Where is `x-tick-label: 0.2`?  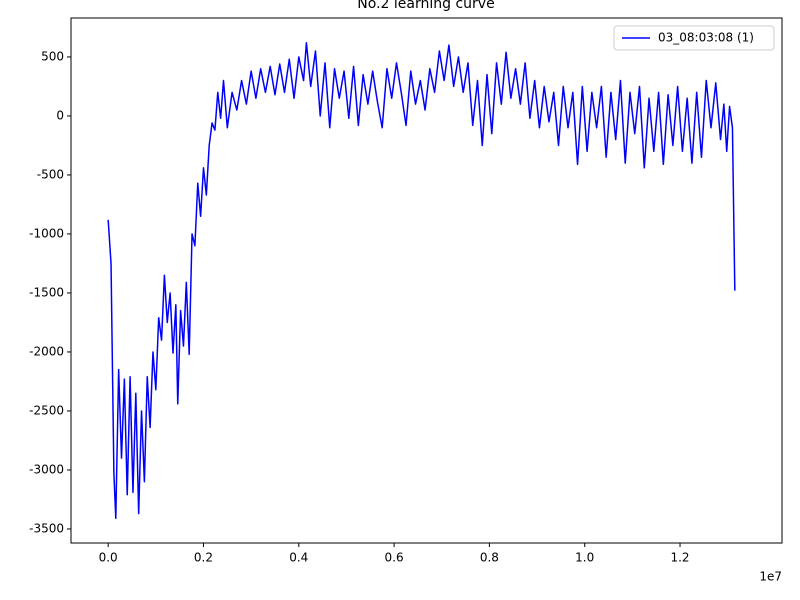 x-tick-label: 0.2 is located at coordinates (203, 558).